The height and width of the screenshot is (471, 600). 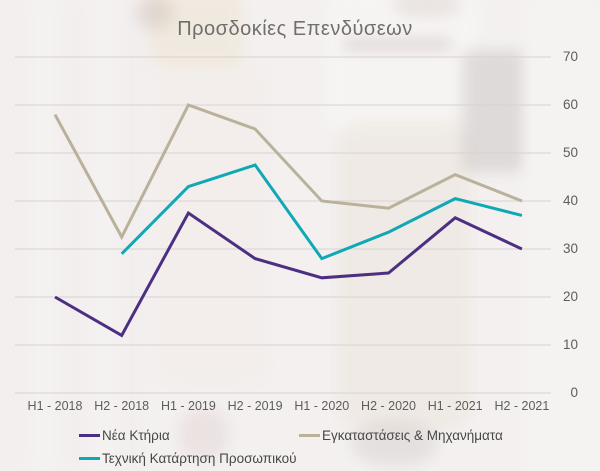 I want to click on x-tick-label: H1 - 2019, so click(x=188, y=406).